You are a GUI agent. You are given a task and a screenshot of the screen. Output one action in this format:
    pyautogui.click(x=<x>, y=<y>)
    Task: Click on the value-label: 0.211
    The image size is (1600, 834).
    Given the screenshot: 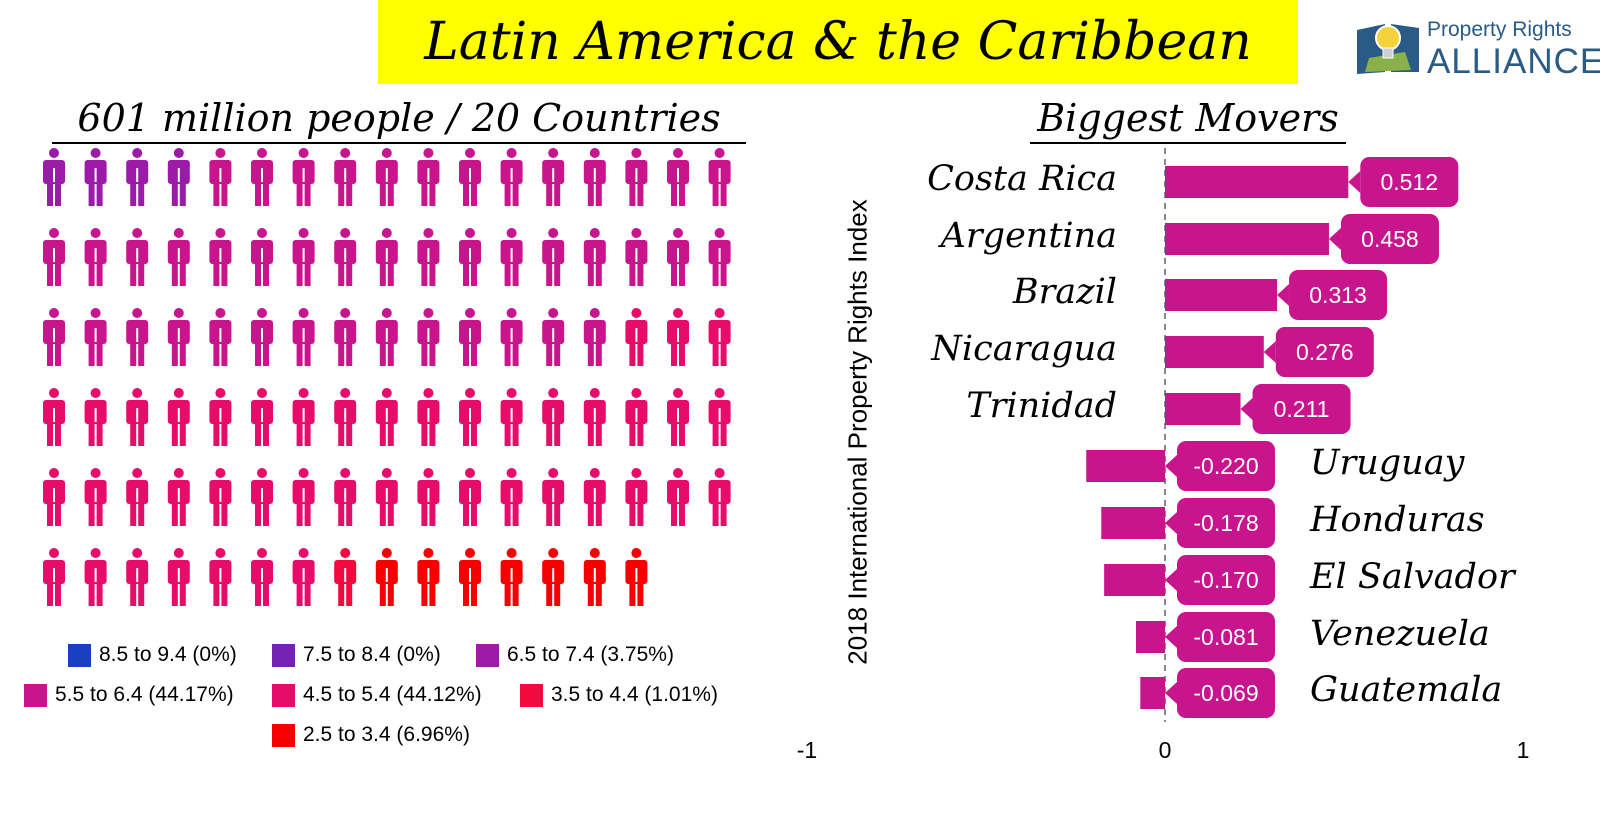 What is the action you would take?
    pyautogui.click(x=1295, y=409)
    